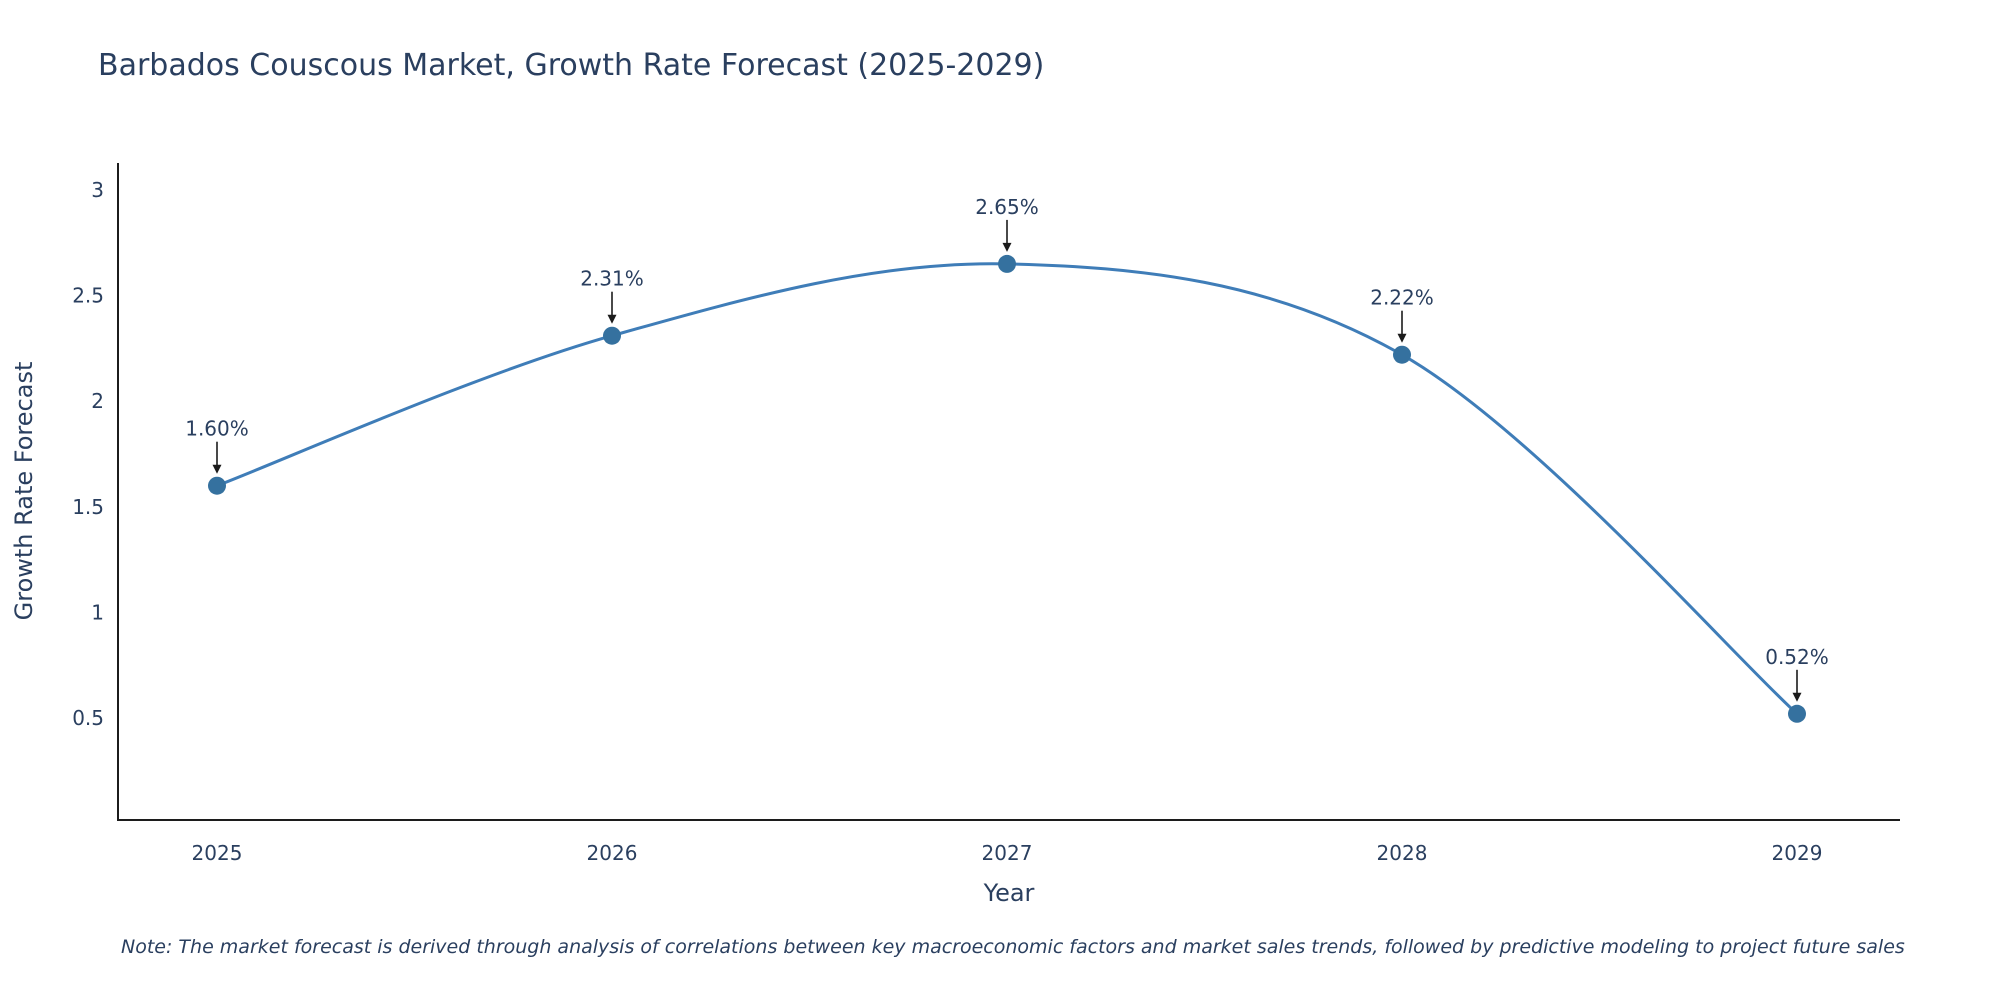  I want to click on y-tick-label: 3, so click(97, 190).